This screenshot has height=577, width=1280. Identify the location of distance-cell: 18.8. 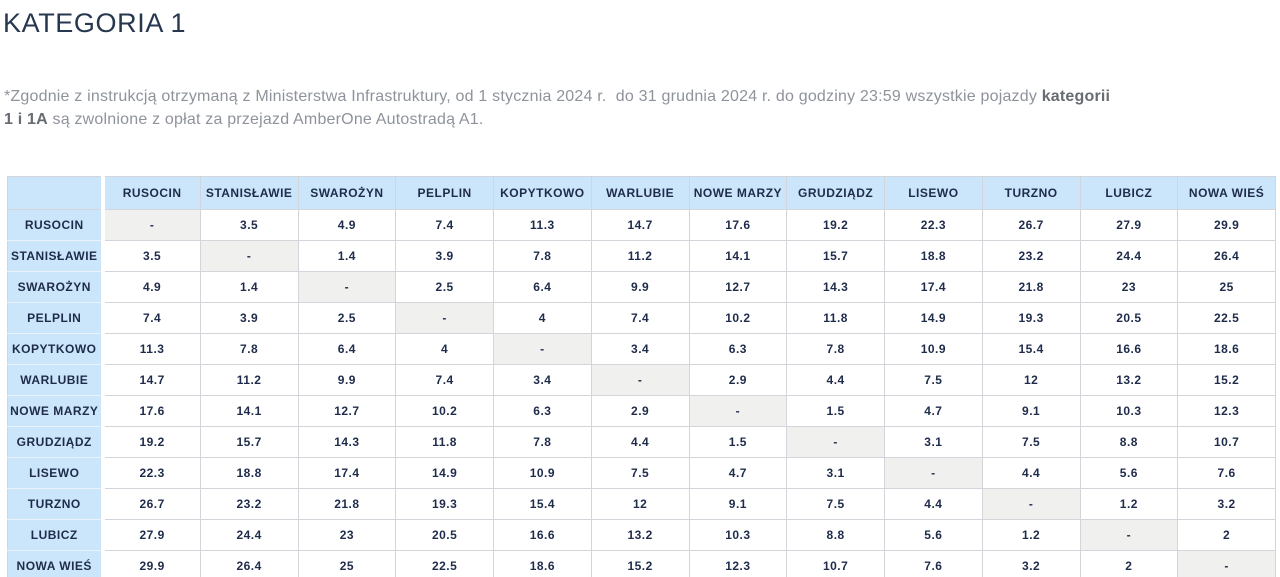
(249, 472).